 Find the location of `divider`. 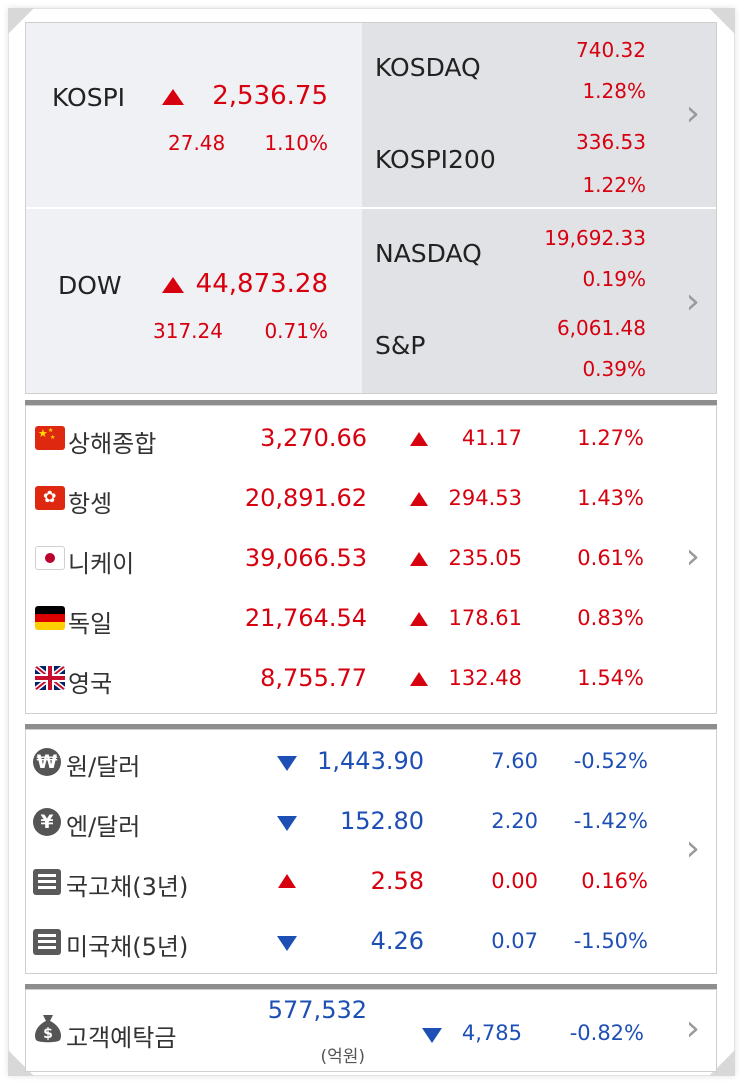

divider is located at coordinates (371, 208).